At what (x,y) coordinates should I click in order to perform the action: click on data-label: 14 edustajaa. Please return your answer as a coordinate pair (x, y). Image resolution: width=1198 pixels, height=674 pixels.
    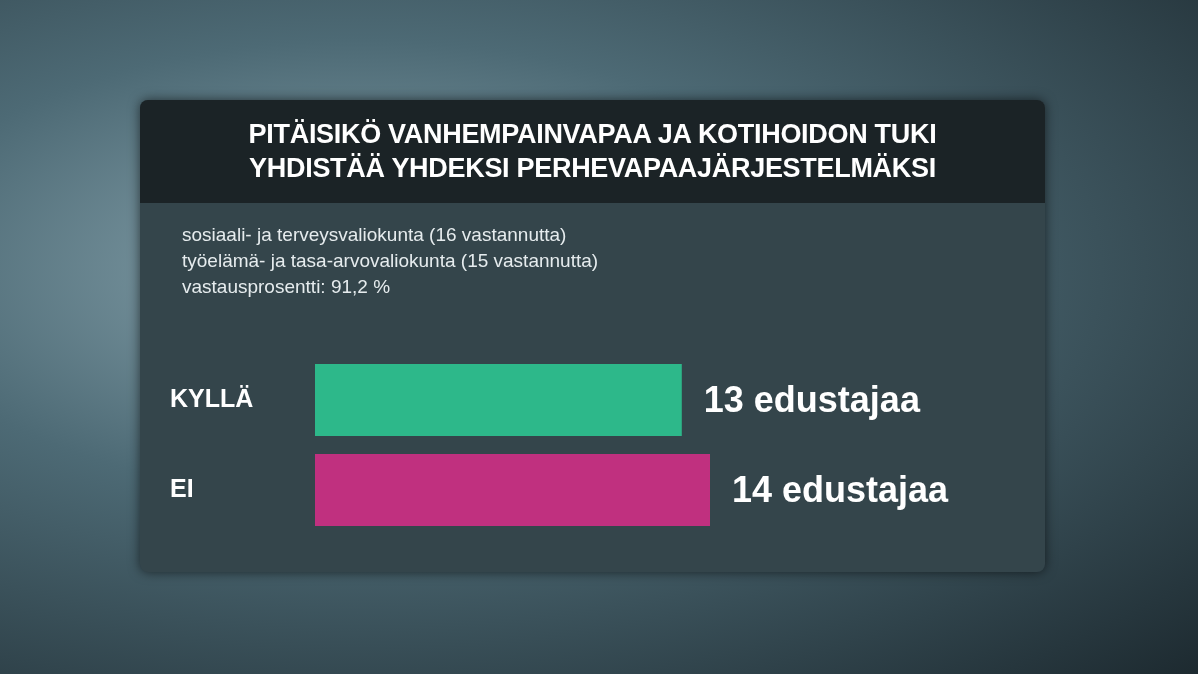
    Looking at the image, I should click on (841, 489).